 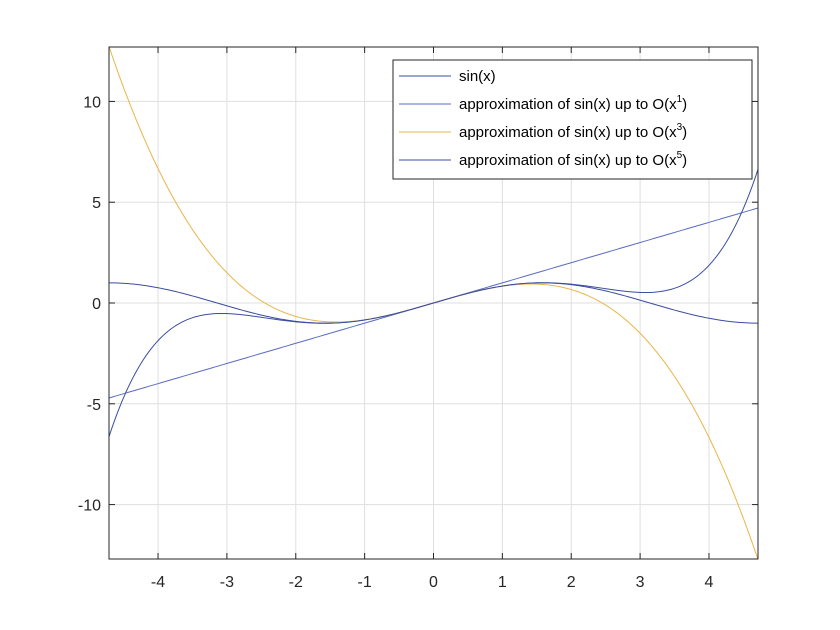 I want to click on legend-entry-1: approximation of sin(x) up to O(x1), so click(x=573, y=103).